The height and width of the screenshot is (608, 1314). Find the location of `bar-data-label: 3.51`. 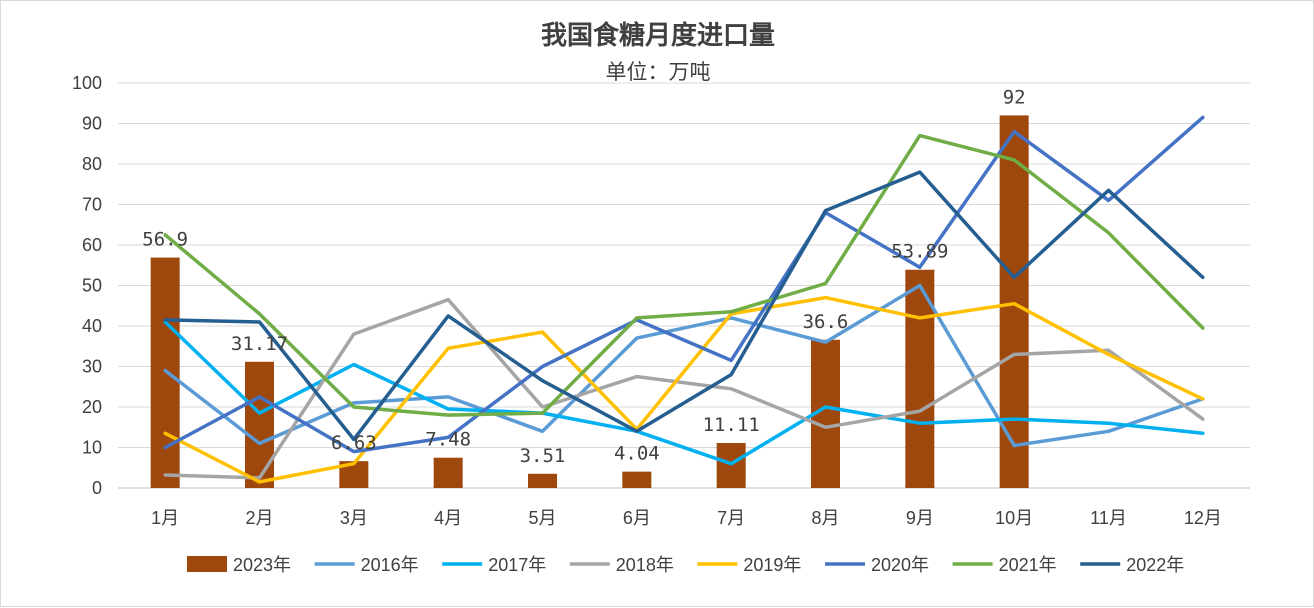

bar-data-label: 3.51 is located at coordinates (543, 456).